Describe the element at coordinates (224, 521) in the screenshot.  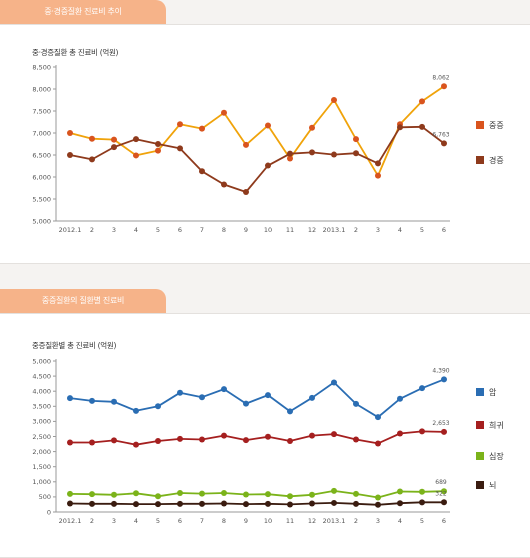
I see `x-tick-label: 8` at that location.